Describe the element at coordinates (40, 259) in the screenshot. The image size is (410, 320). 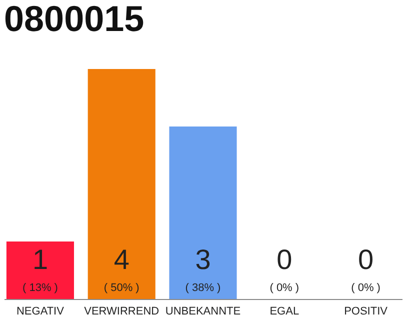
I see `data-label: 1` at that location.